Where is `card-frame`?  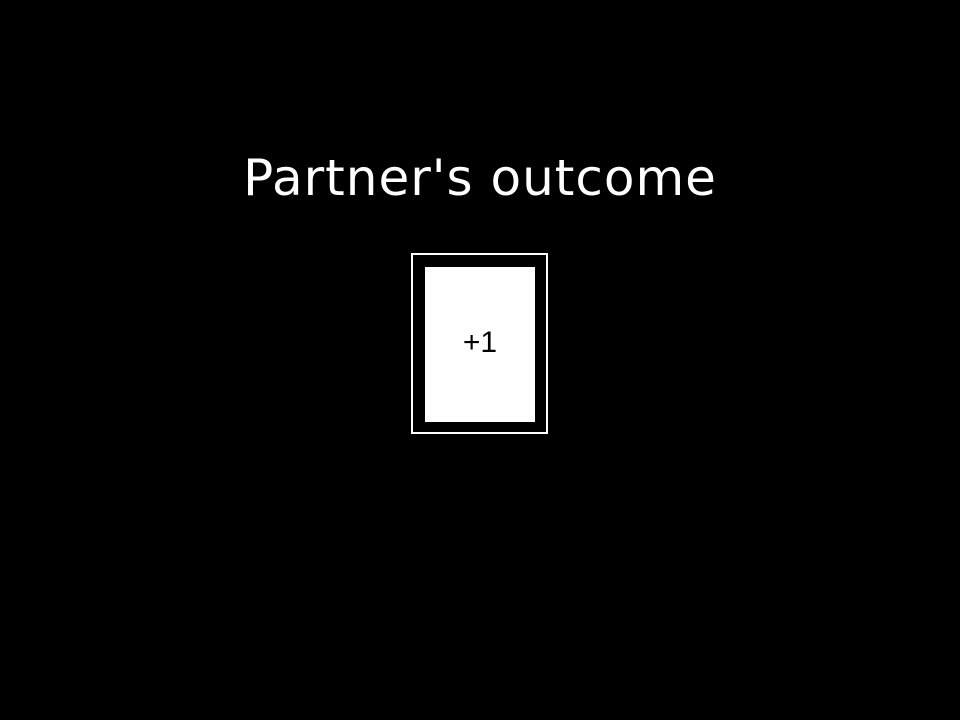 card-frame is located at coordinates (479, 343).